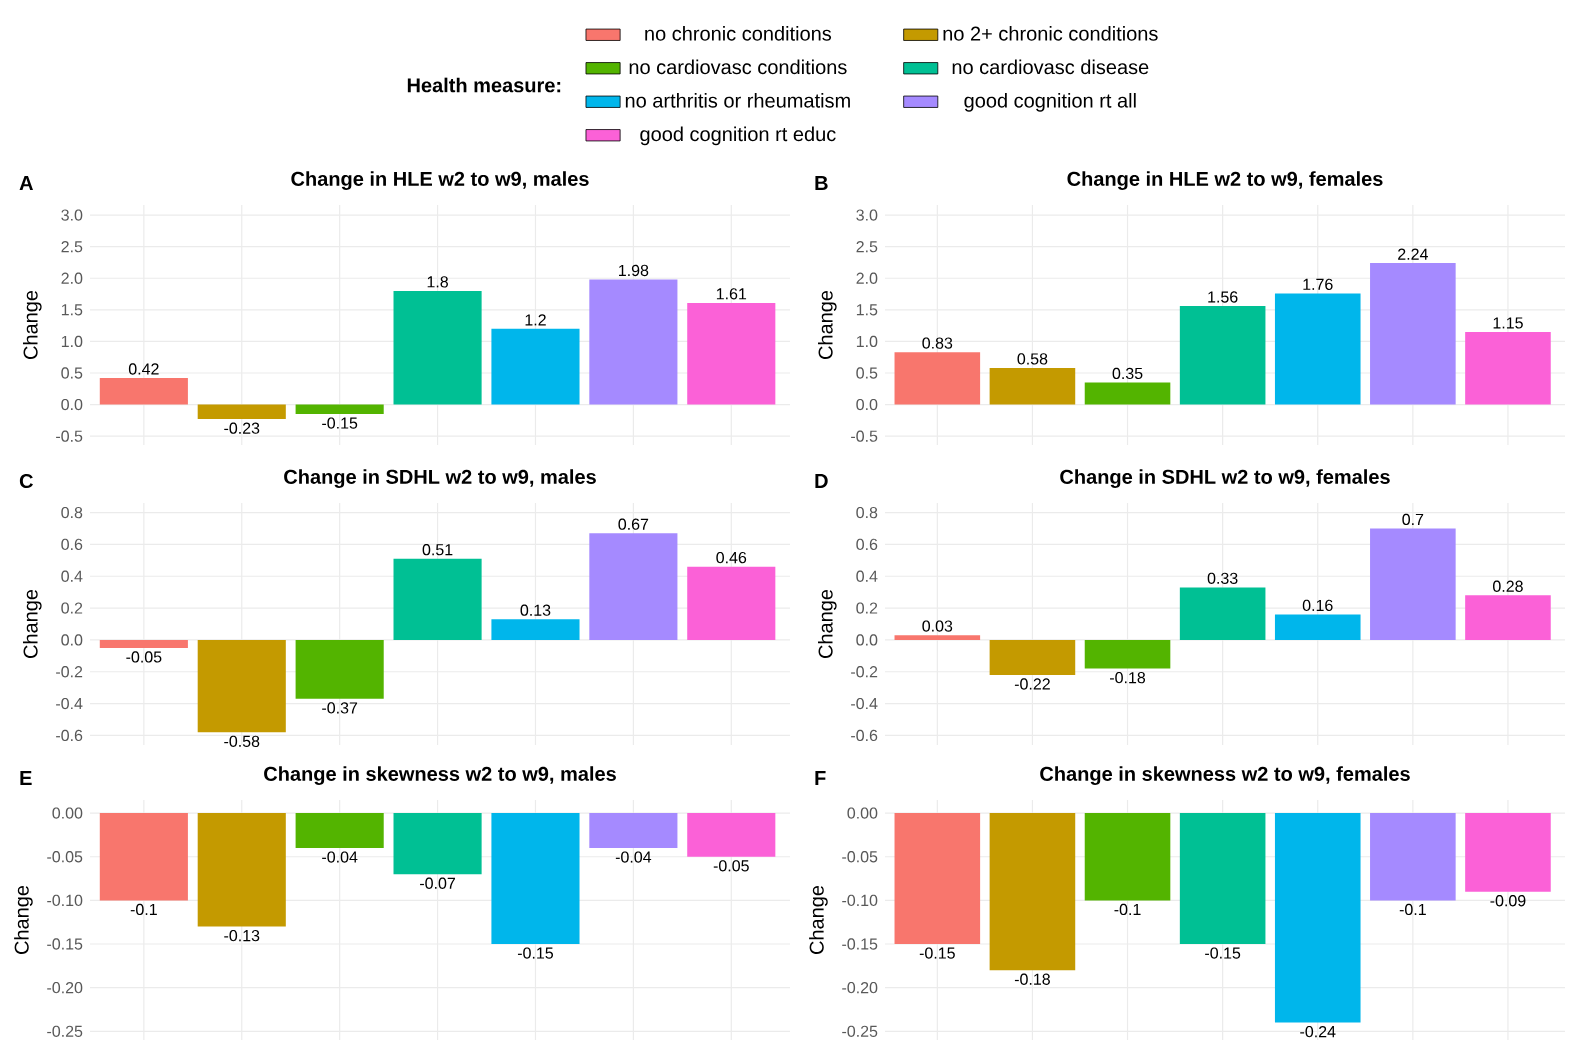 The width and height of the screenshot is (1572, 1054). Describe the element at coordinates (1318, 284) in the screenshot. I see `data-label: 1.76` at that location.